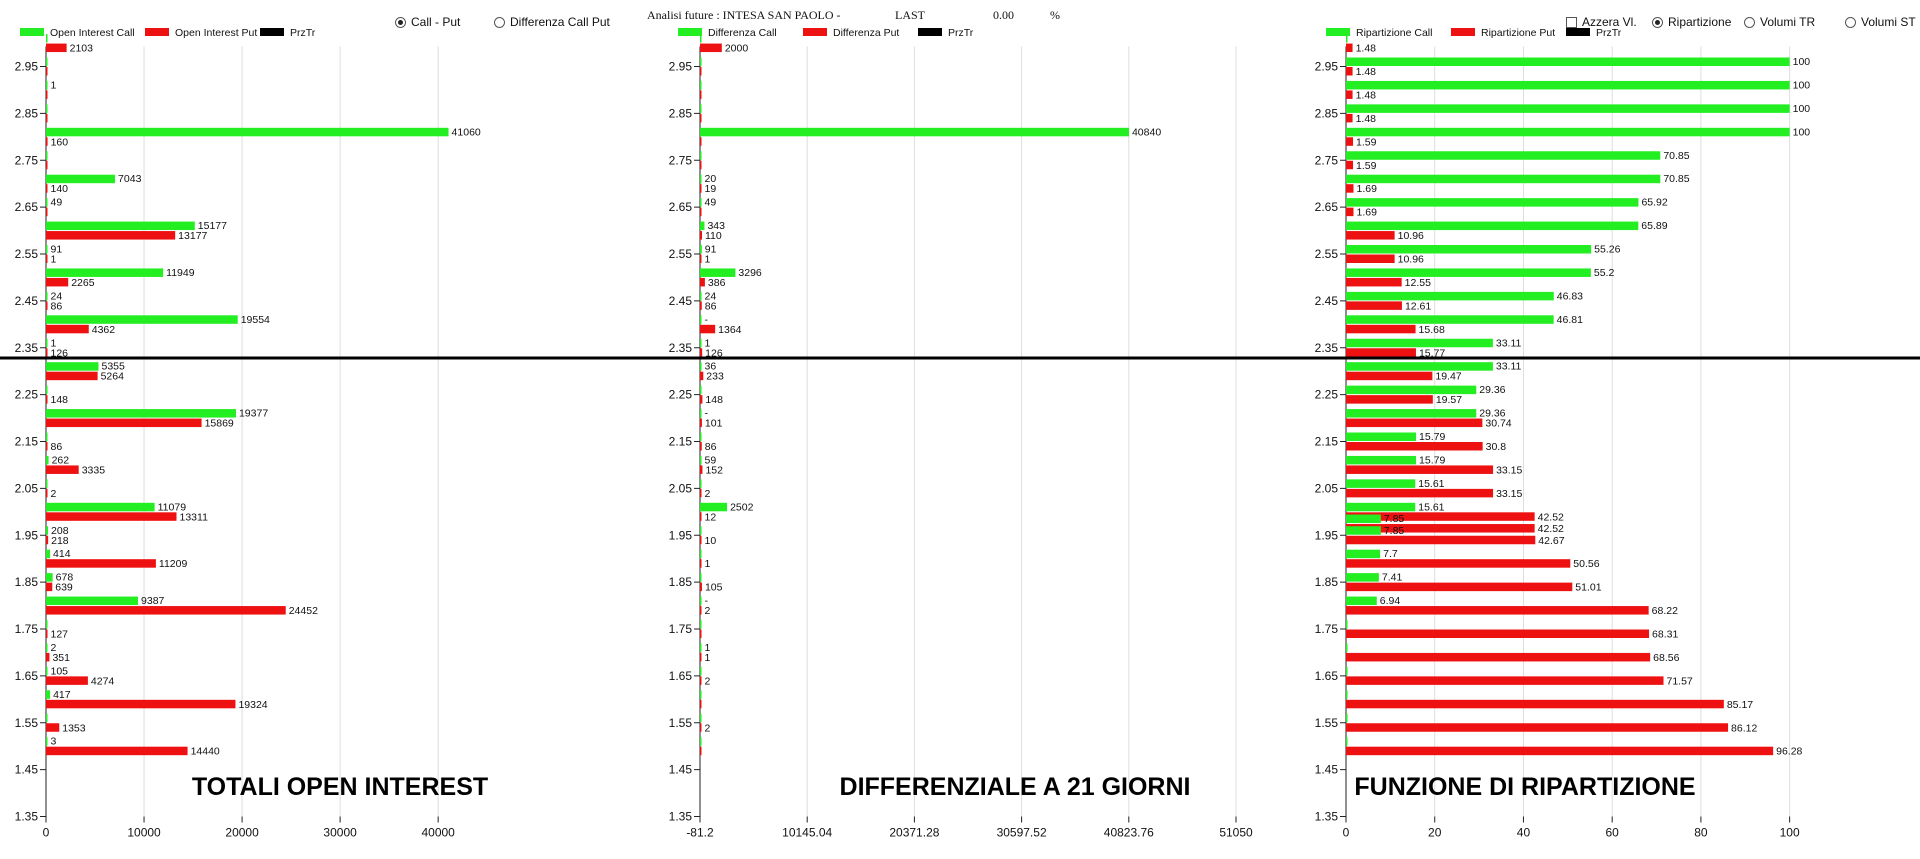 This screenshot has height=859, width=1920. Describe the element at coordinates (60, 400) in the screenshot. I see `data-label-put: 148` at that location.